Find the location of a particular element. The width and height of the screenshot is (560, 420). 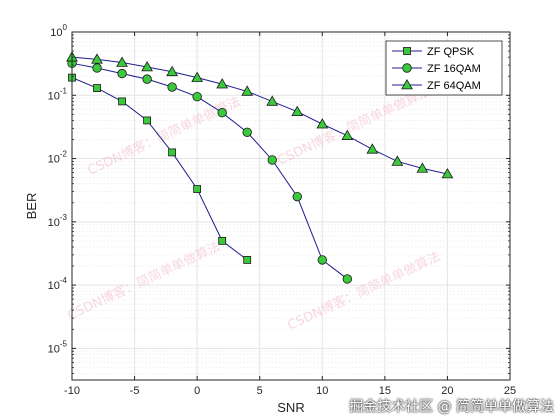

legend: ZF QPSK ZF 16QAM ZF 64QAM is located at coordinates (444, 68).